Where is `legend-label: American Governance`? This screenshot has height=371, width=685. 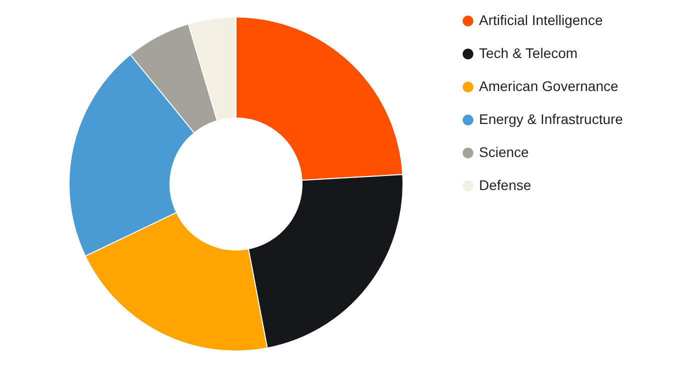
legend-label: American Governance is located at coordinates (549, 86).